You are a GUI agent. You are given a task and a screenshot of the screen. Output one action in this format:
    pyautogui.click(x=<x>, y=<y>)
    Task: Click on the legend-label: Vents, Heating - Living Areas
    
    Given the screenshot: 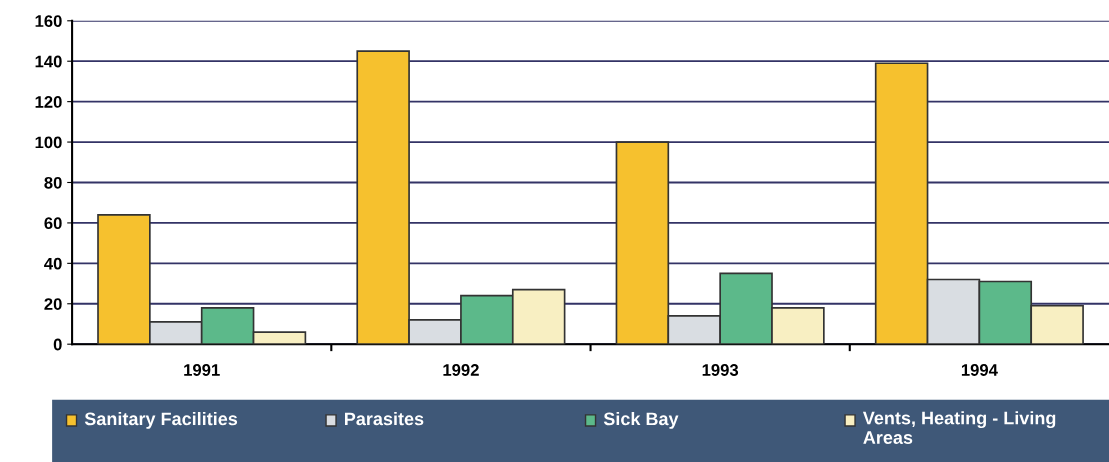 What is the action you would take?
    pyautogui.click(x=959, y=427)
    